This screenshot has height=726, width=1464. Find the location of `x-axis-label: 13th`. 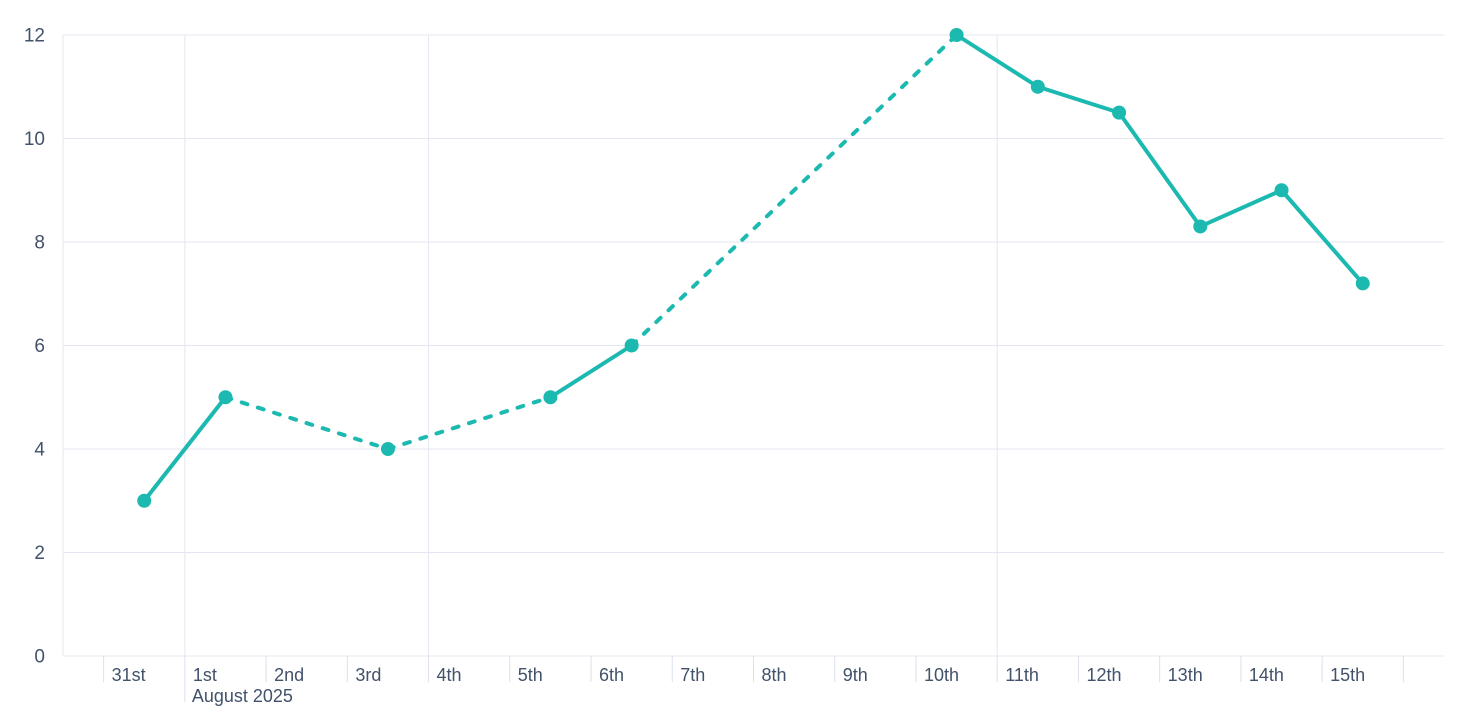

x-axis-label: 13th is located at coordinates (1185, 675).